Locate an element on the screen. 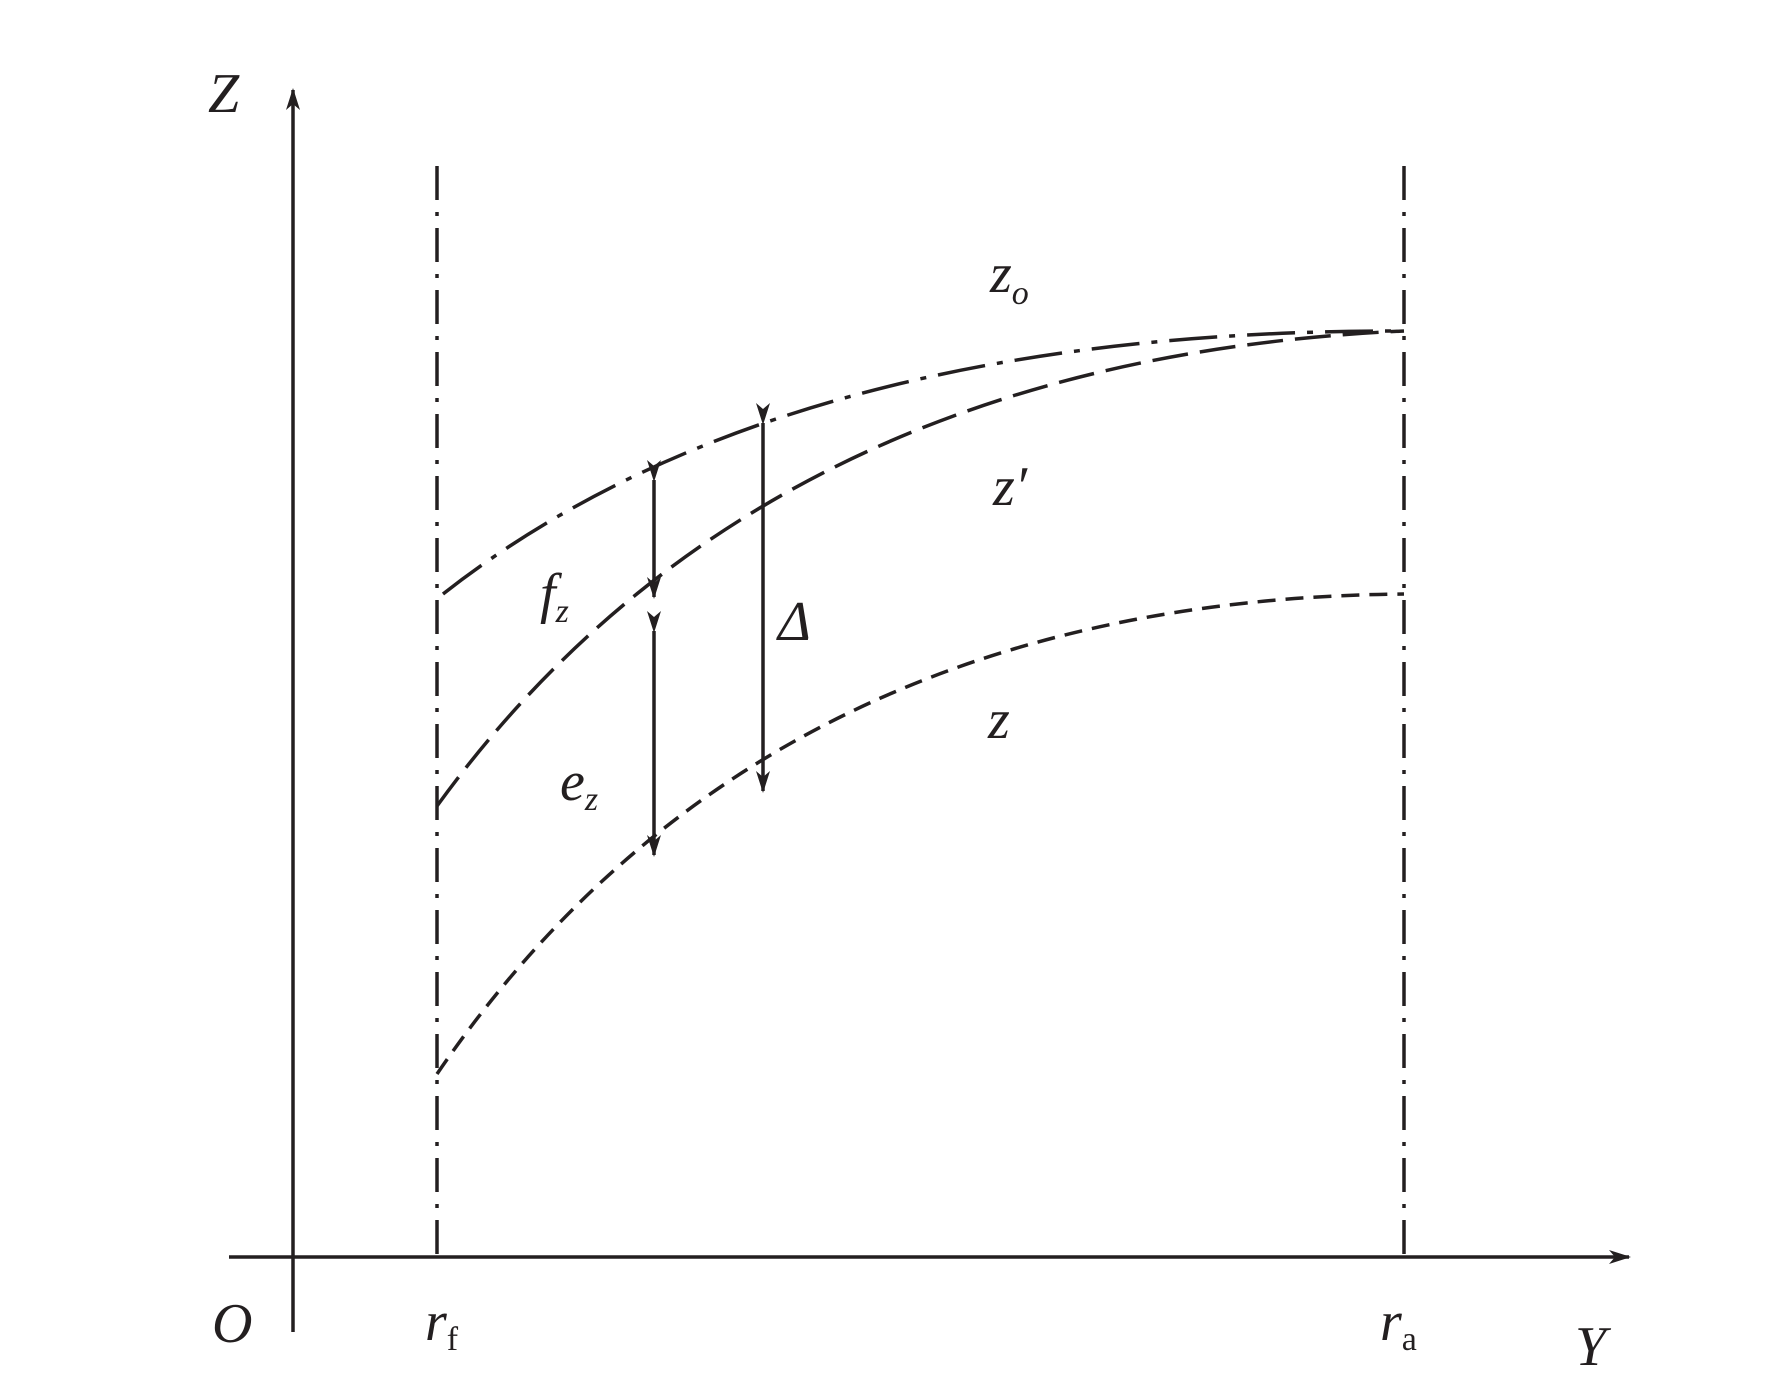  ra-label: ra is located at coordinates (1398, 1324).